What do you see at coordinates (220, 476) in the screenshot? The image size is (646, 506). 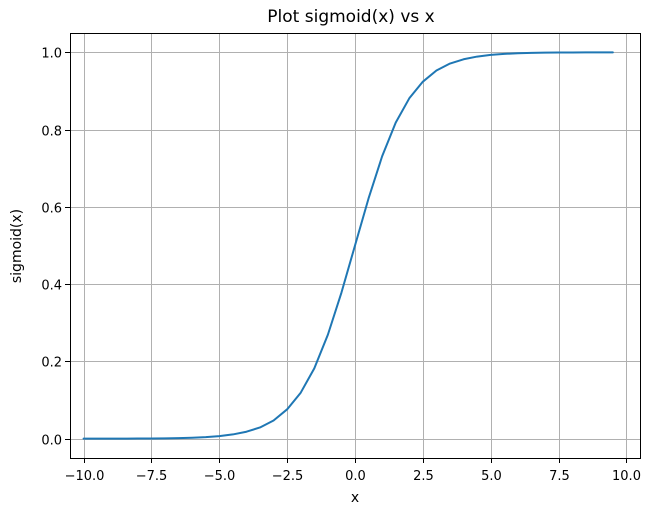 I see `x-tick-label: −5.0` at bounding box center [220, 476].